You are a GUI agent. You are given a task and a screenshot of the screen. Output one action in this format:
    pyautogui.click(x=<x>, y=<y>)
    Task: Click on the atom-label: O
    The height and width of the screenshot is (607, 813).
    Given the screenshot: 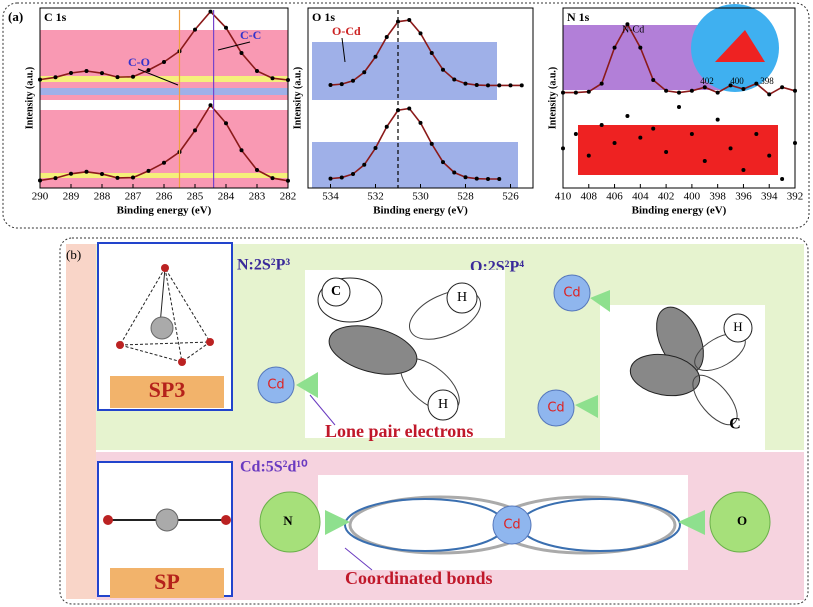 What is the action you would take?
    pyautogui.click(x=742, y=520)
    